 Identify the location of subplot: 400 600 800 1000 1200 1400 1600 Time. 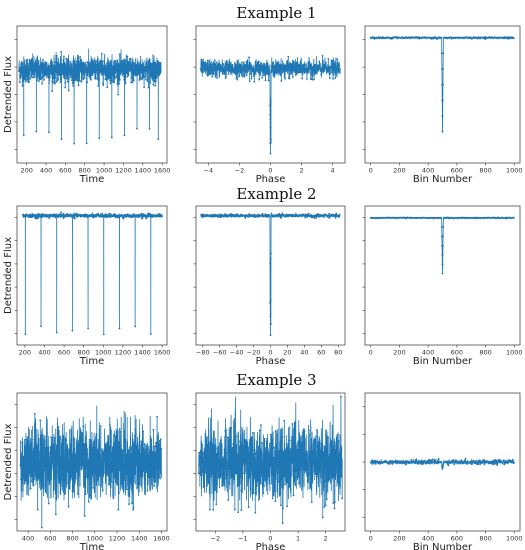
(92, 471).